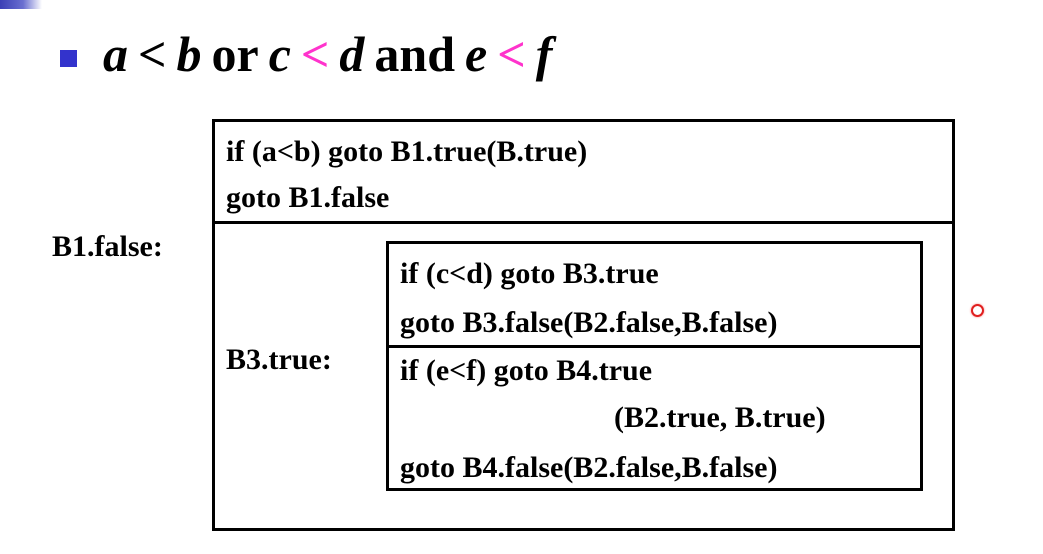  I want to click on title-var-e: e, so click(476, 54).